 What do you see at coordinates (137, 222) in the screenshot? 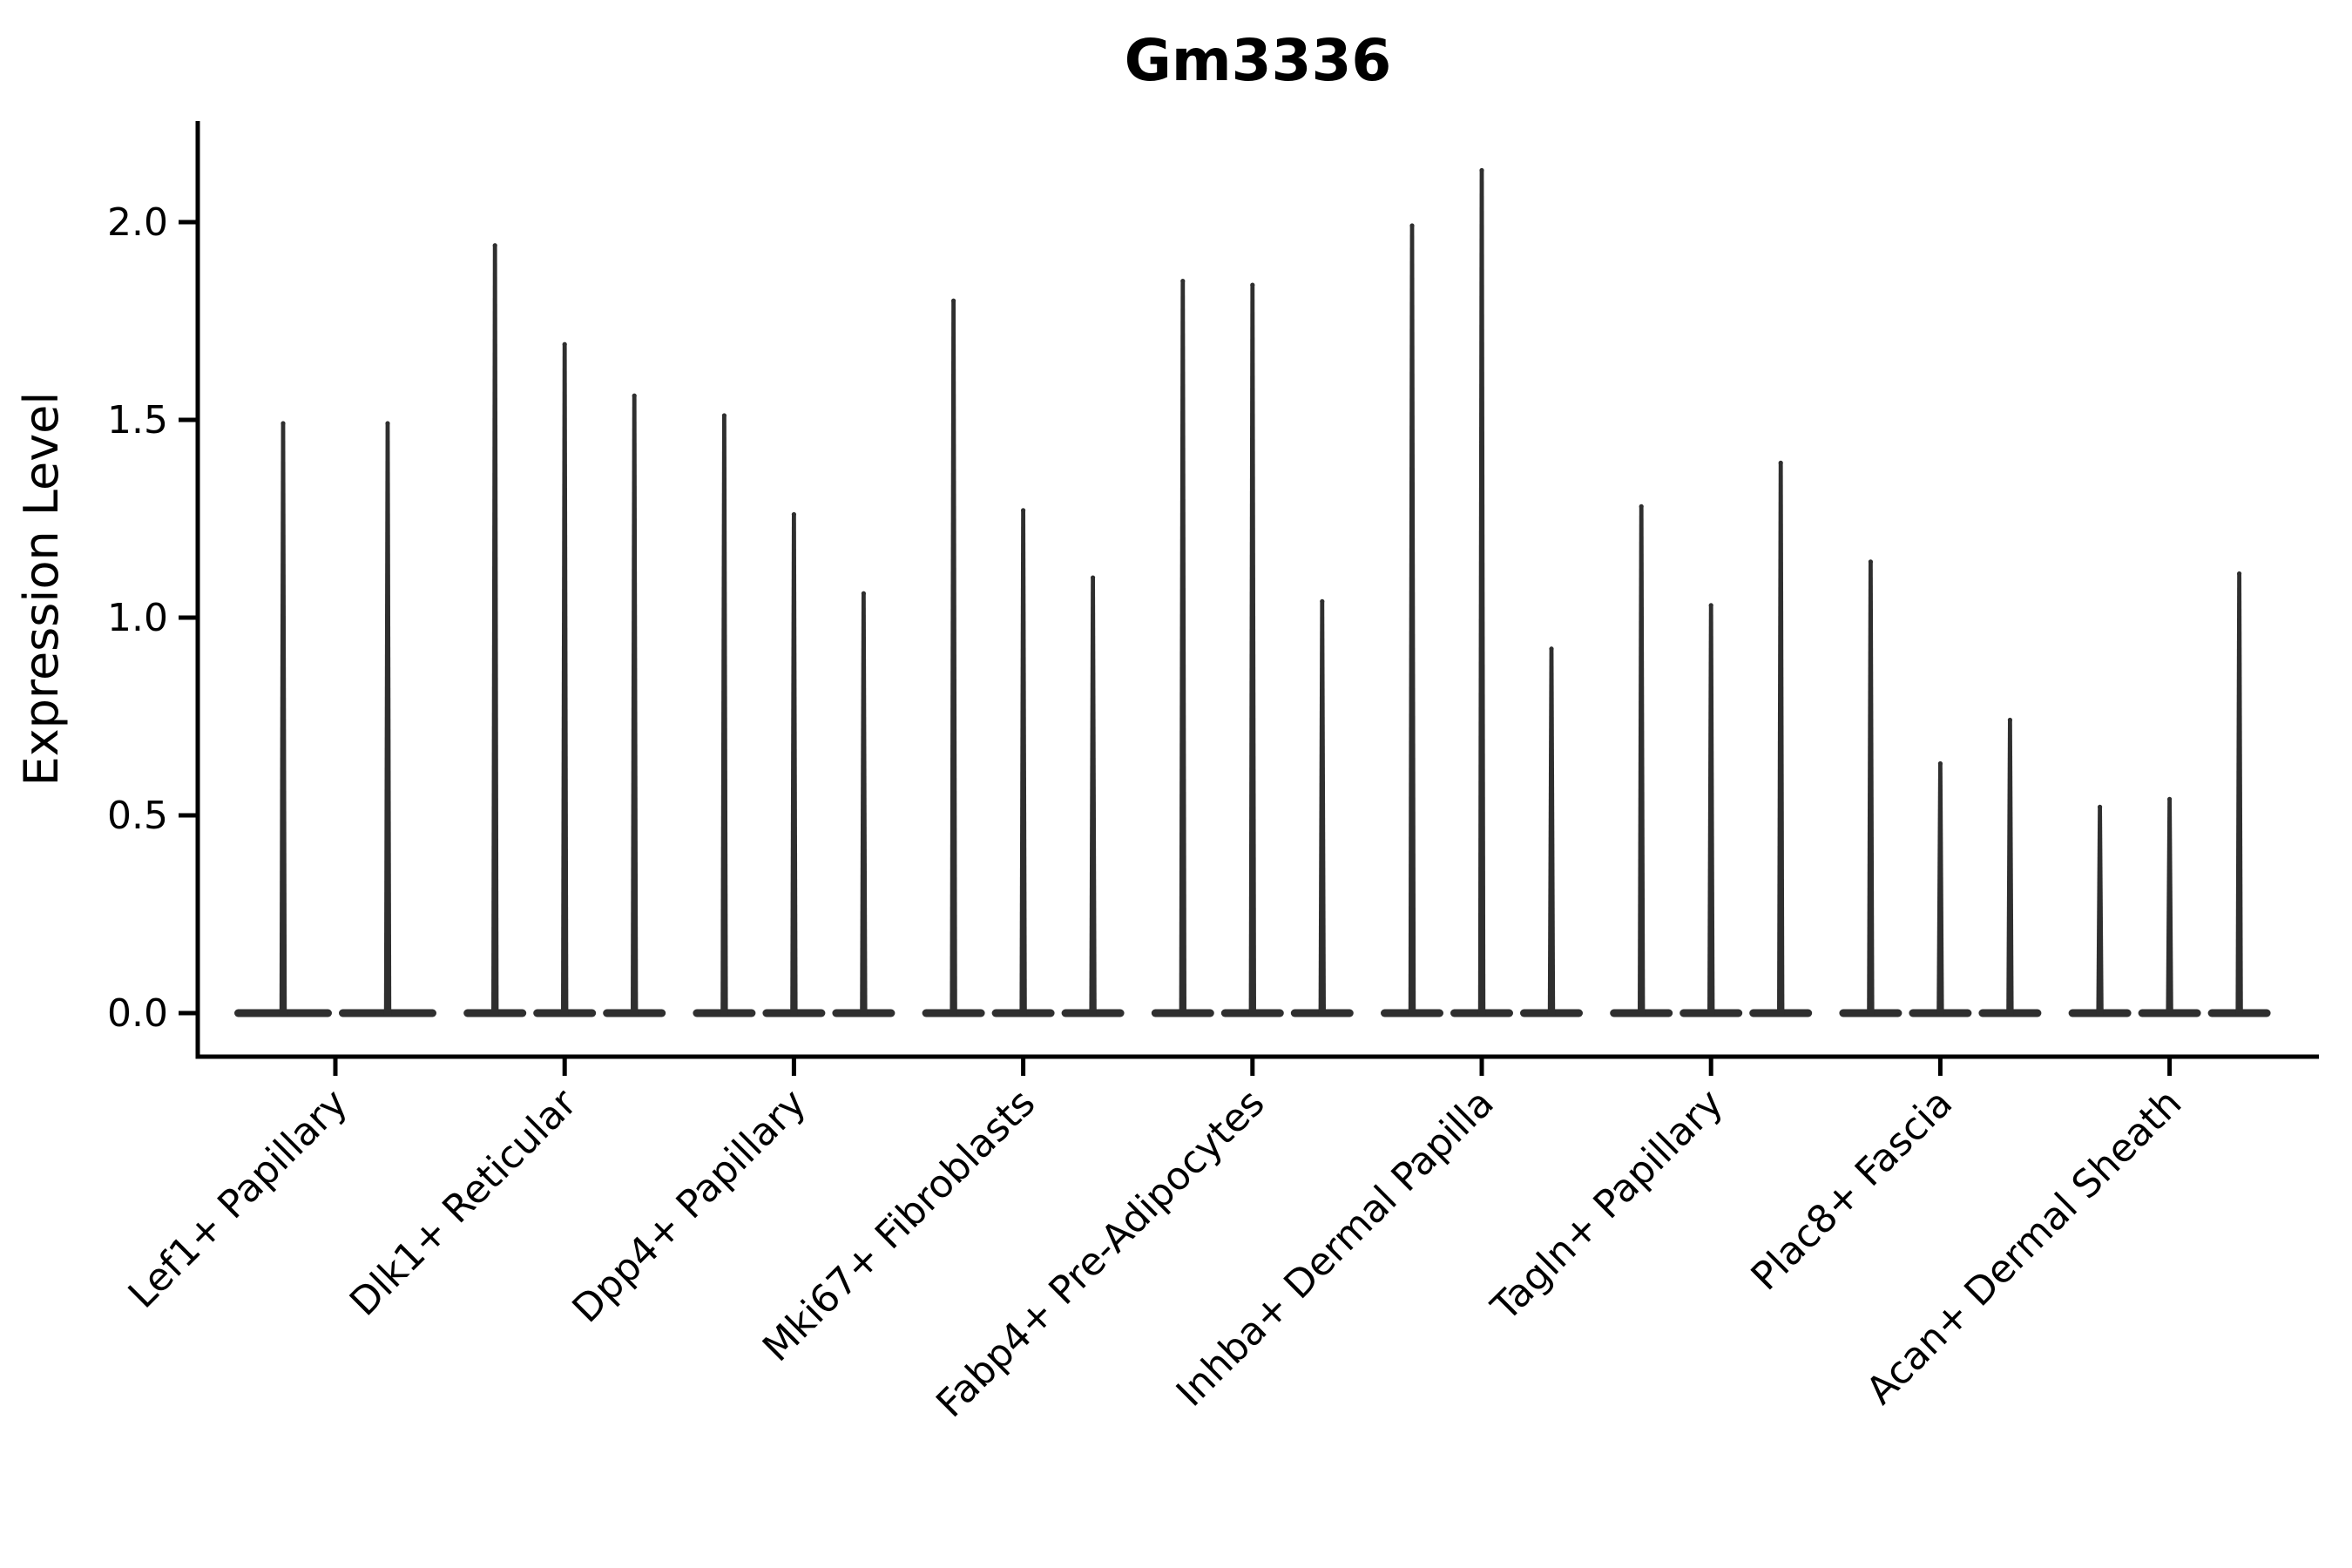
I see `y-tick-label: 2.0` at bounding box center [137, 222].